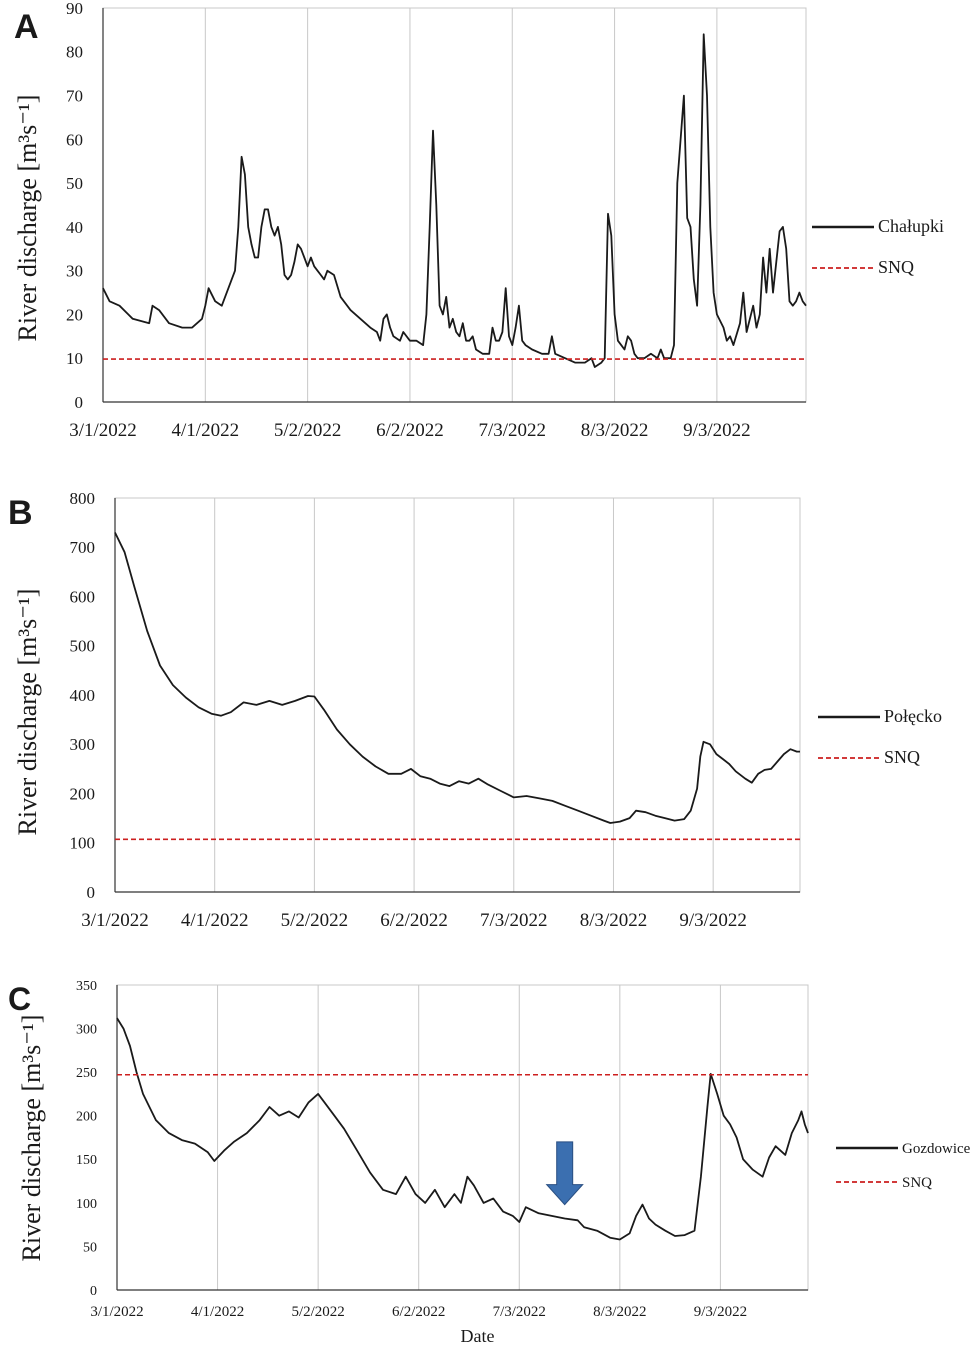  What do you see at coordinates (74, 96) in the screenshot?
I see `y-tick-label: 70` at bounding box center [74, 96].